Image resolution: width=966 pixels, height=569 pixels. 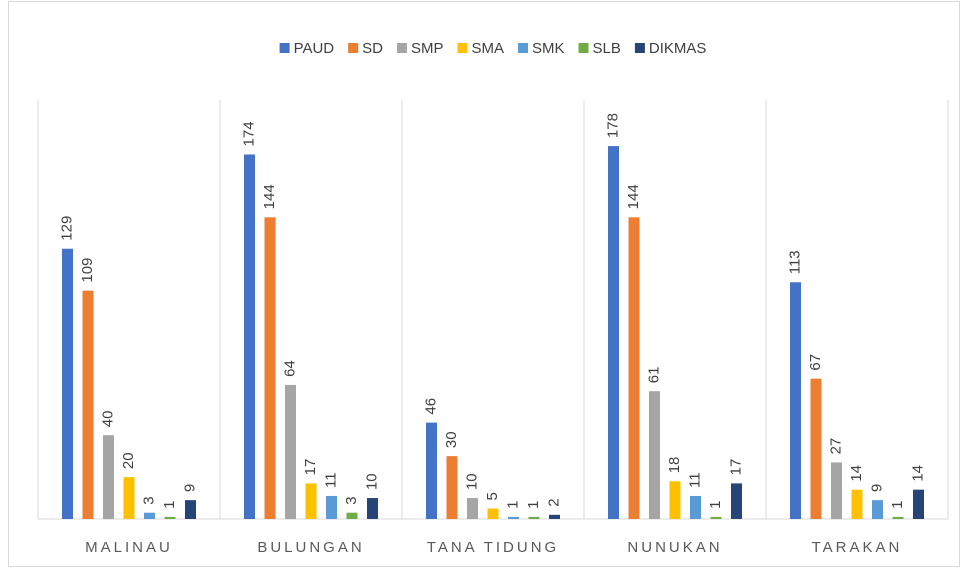 I want to click on legend-label: SMP, so click(x=427, y=48).